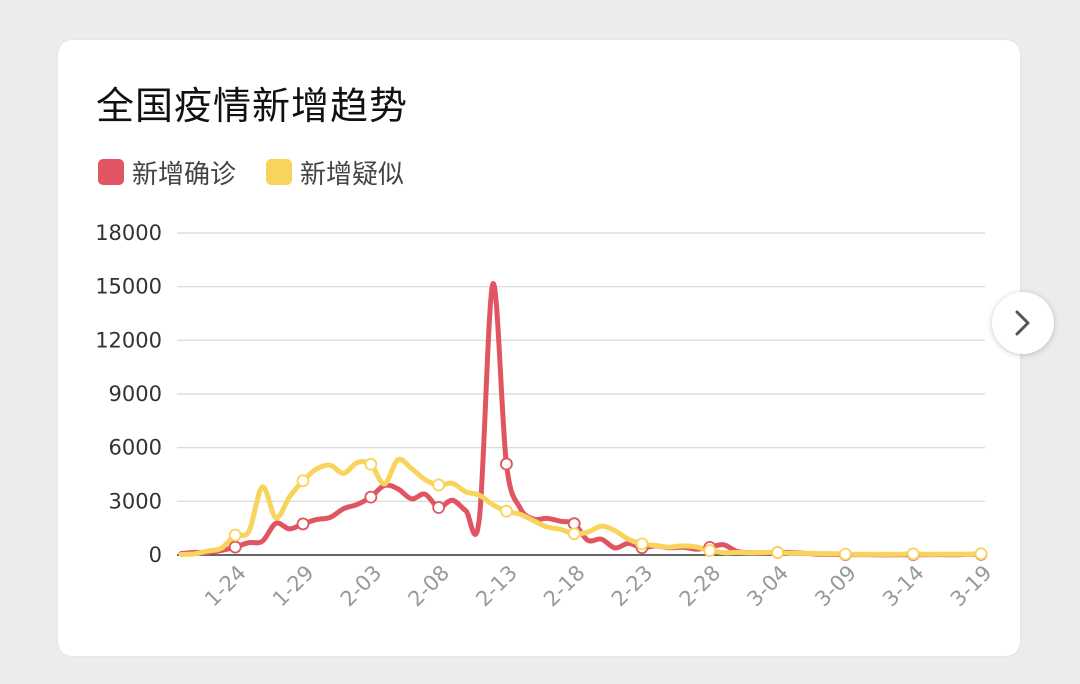 This screenshot has height=684, width=1080. What do you see at coordinates (564, 586) in the screenshot?
I see `x-tick-label: 2-18` at bounding box center [564, 586].